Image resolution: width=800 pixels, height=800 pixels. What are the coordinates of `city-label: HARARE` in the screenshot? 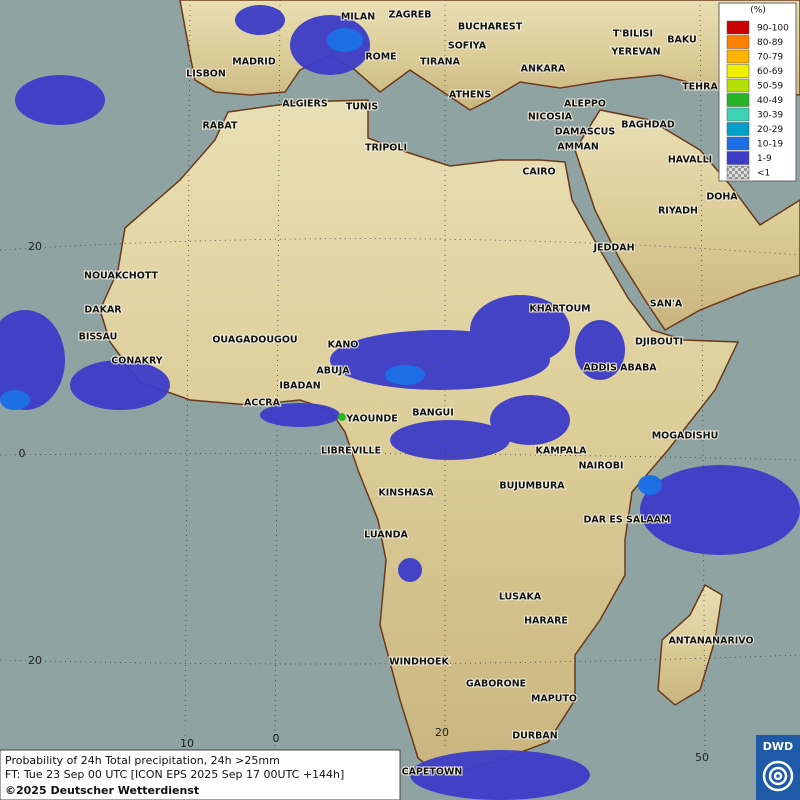 It's located at (546, 621).